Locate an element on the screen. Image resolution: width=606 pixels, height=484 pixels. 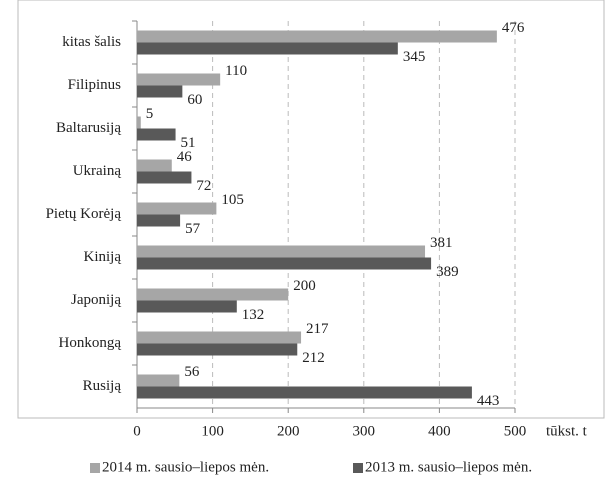
x-tick-label: 100 is located at coordinates (212, 431).